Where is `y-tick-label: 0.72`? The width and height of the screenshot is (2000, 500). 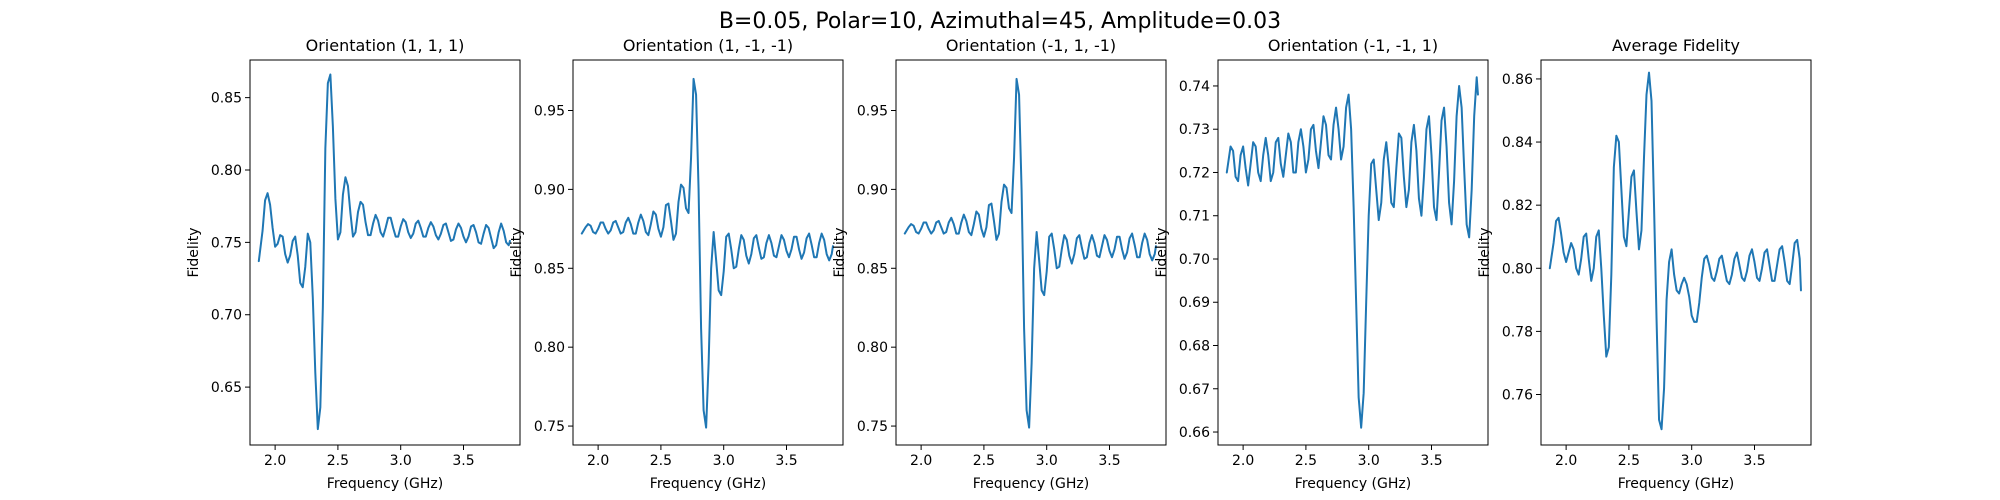 y-tick-label: 0.72 is located at coordinates (1194, 173).